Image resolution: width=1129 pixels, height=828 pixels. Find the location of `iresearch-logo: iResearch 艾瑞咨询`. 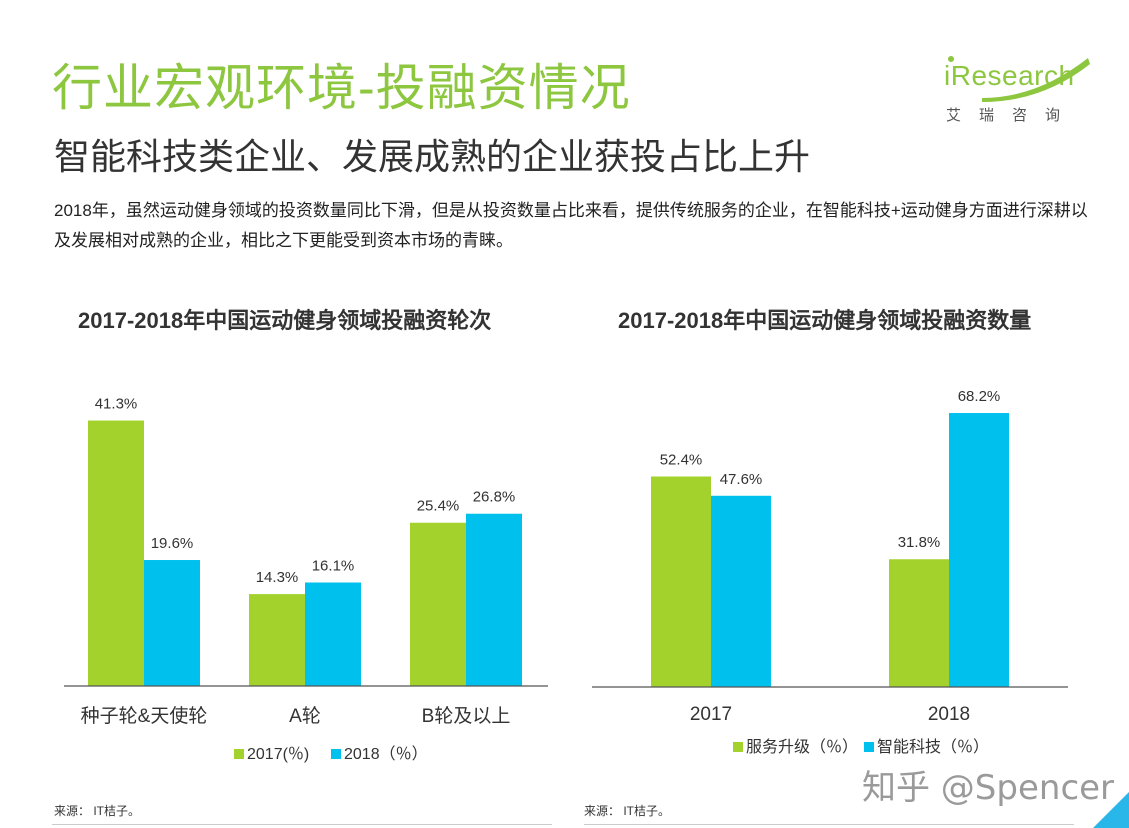

iresearch-logo: iResearch 艾瑞咨询 is located at coordinates (1017, 90).